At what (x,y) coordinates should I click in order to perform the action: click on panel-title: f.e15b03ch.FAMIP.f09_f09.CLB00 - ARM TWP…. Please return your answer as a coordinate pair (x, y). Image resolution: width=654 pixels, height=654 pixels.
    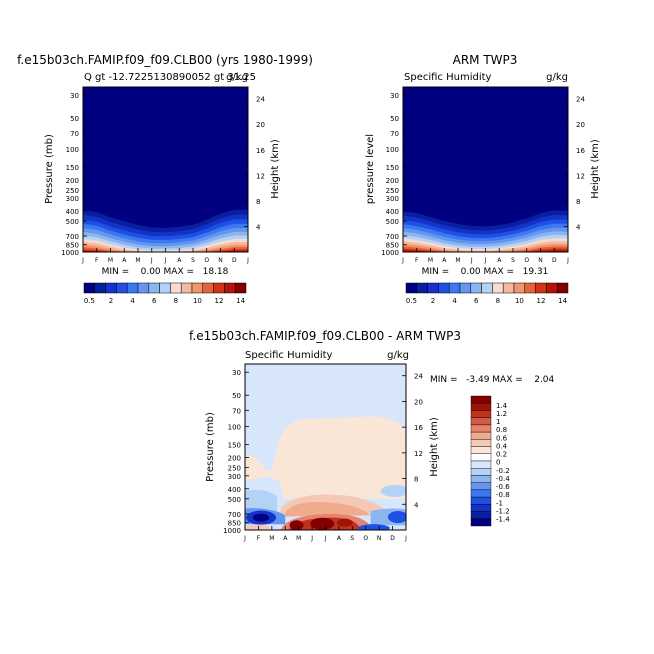
    Looking at the image, I should click on (325, 336).